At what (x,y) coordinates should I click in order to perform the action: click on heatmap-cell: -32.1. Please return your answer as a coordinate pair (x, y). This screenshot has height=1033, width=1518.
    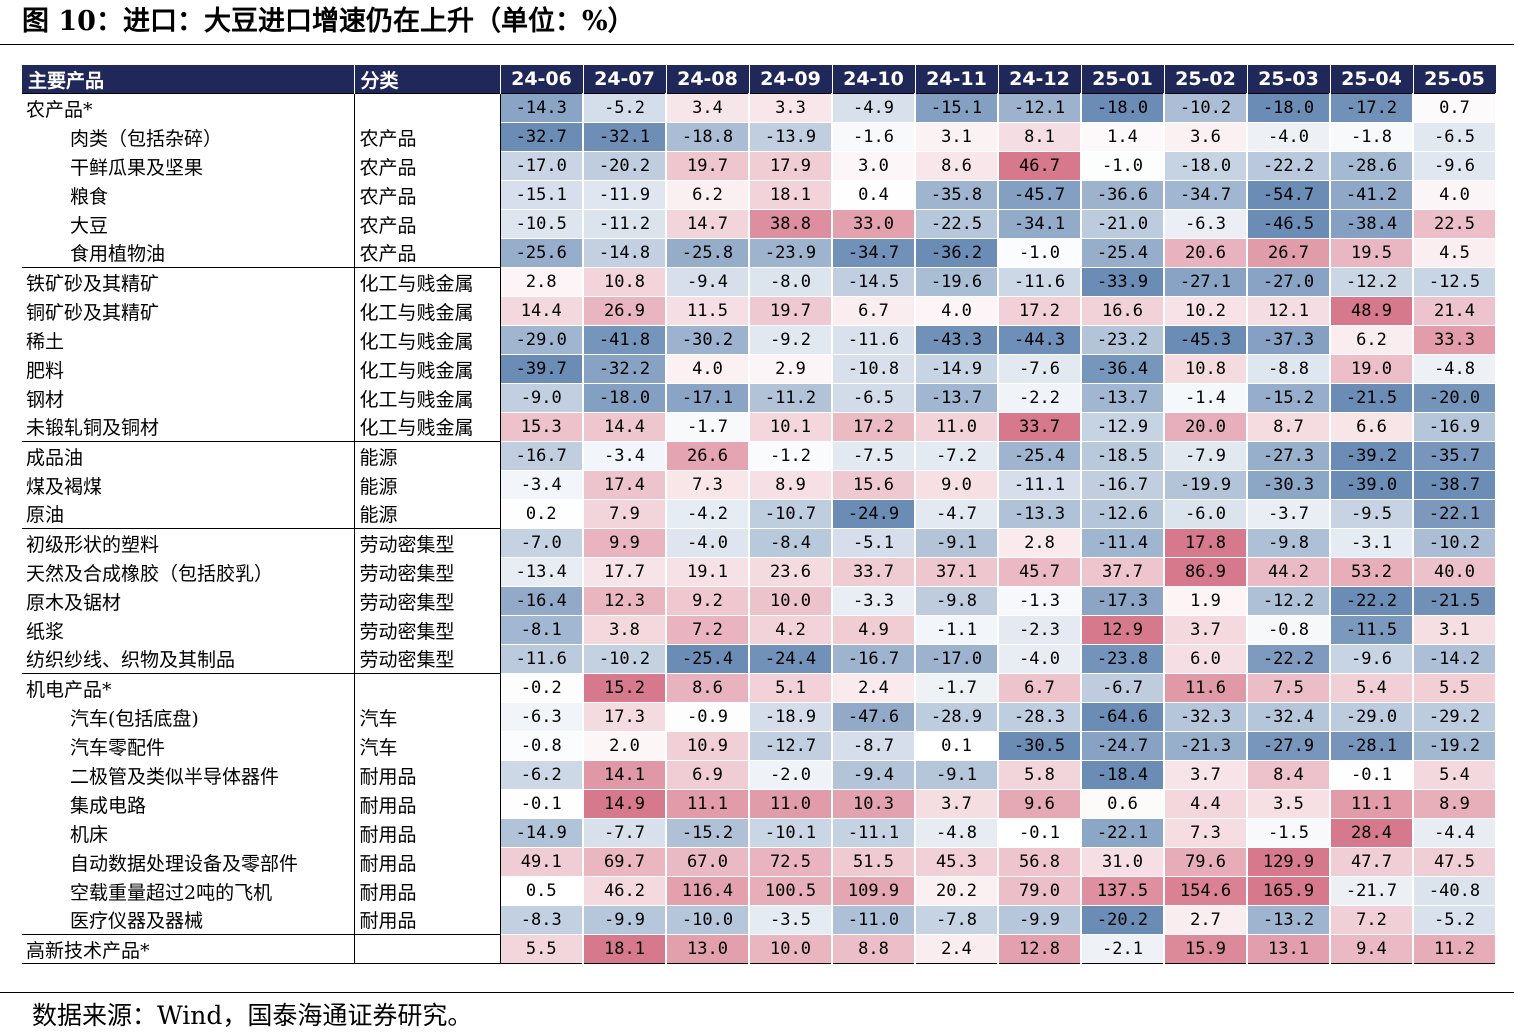
    Looking at the image, I should click on (625, 137).